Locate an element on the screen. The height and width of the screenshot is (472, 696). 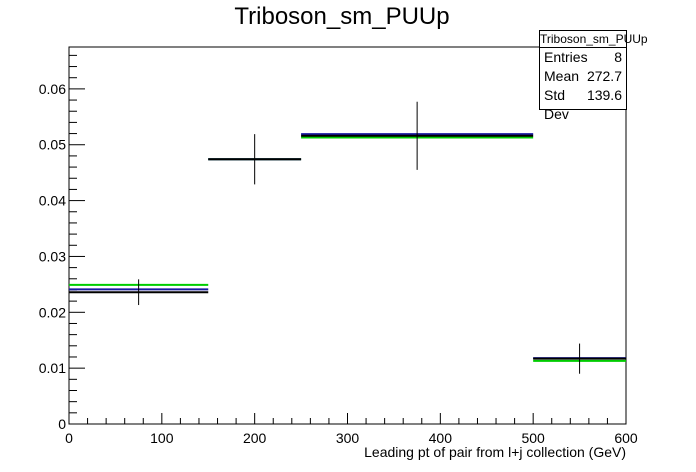
y-tick-label: 0.03 is located at coordinates (52, 256).